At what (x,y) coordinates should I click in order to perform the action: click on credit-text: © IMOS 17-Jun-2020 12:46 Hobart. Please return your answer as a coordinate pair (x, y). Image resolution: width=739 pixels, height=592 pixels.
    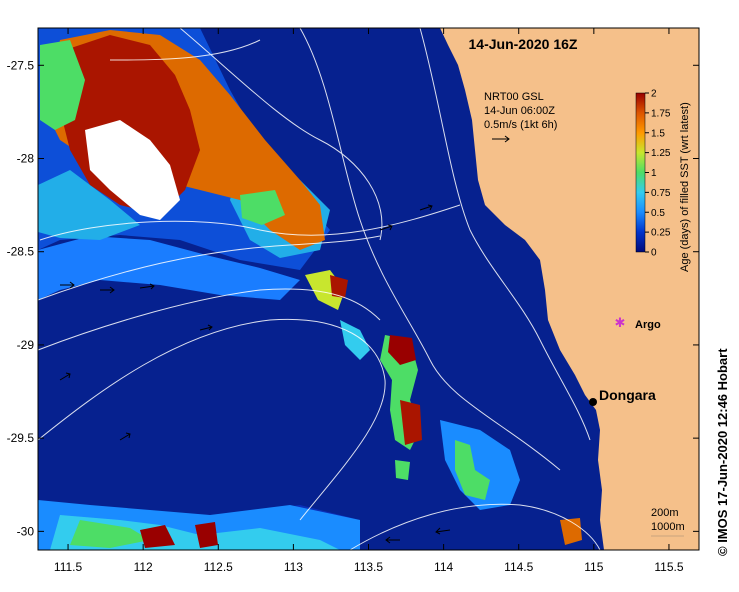
    Looking at the image, I should click on (722, 452).